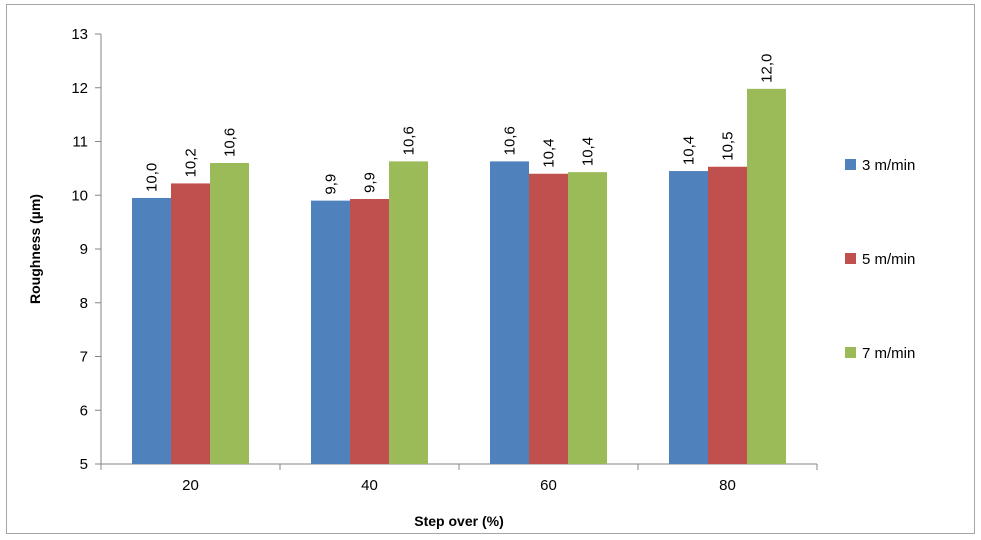 The image size is (981, 540). What do you see at coordinates (84, 357) in the screenshot?
I see `y-tick-label: 7` at bounding box center [84, 357].